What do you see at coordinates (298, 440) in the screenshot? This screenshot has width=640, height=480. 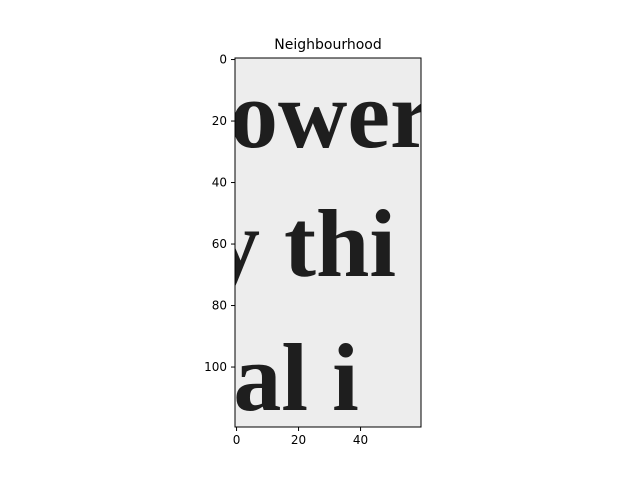 I see `x-tick-label: 20` at bounding box center [298, 440].